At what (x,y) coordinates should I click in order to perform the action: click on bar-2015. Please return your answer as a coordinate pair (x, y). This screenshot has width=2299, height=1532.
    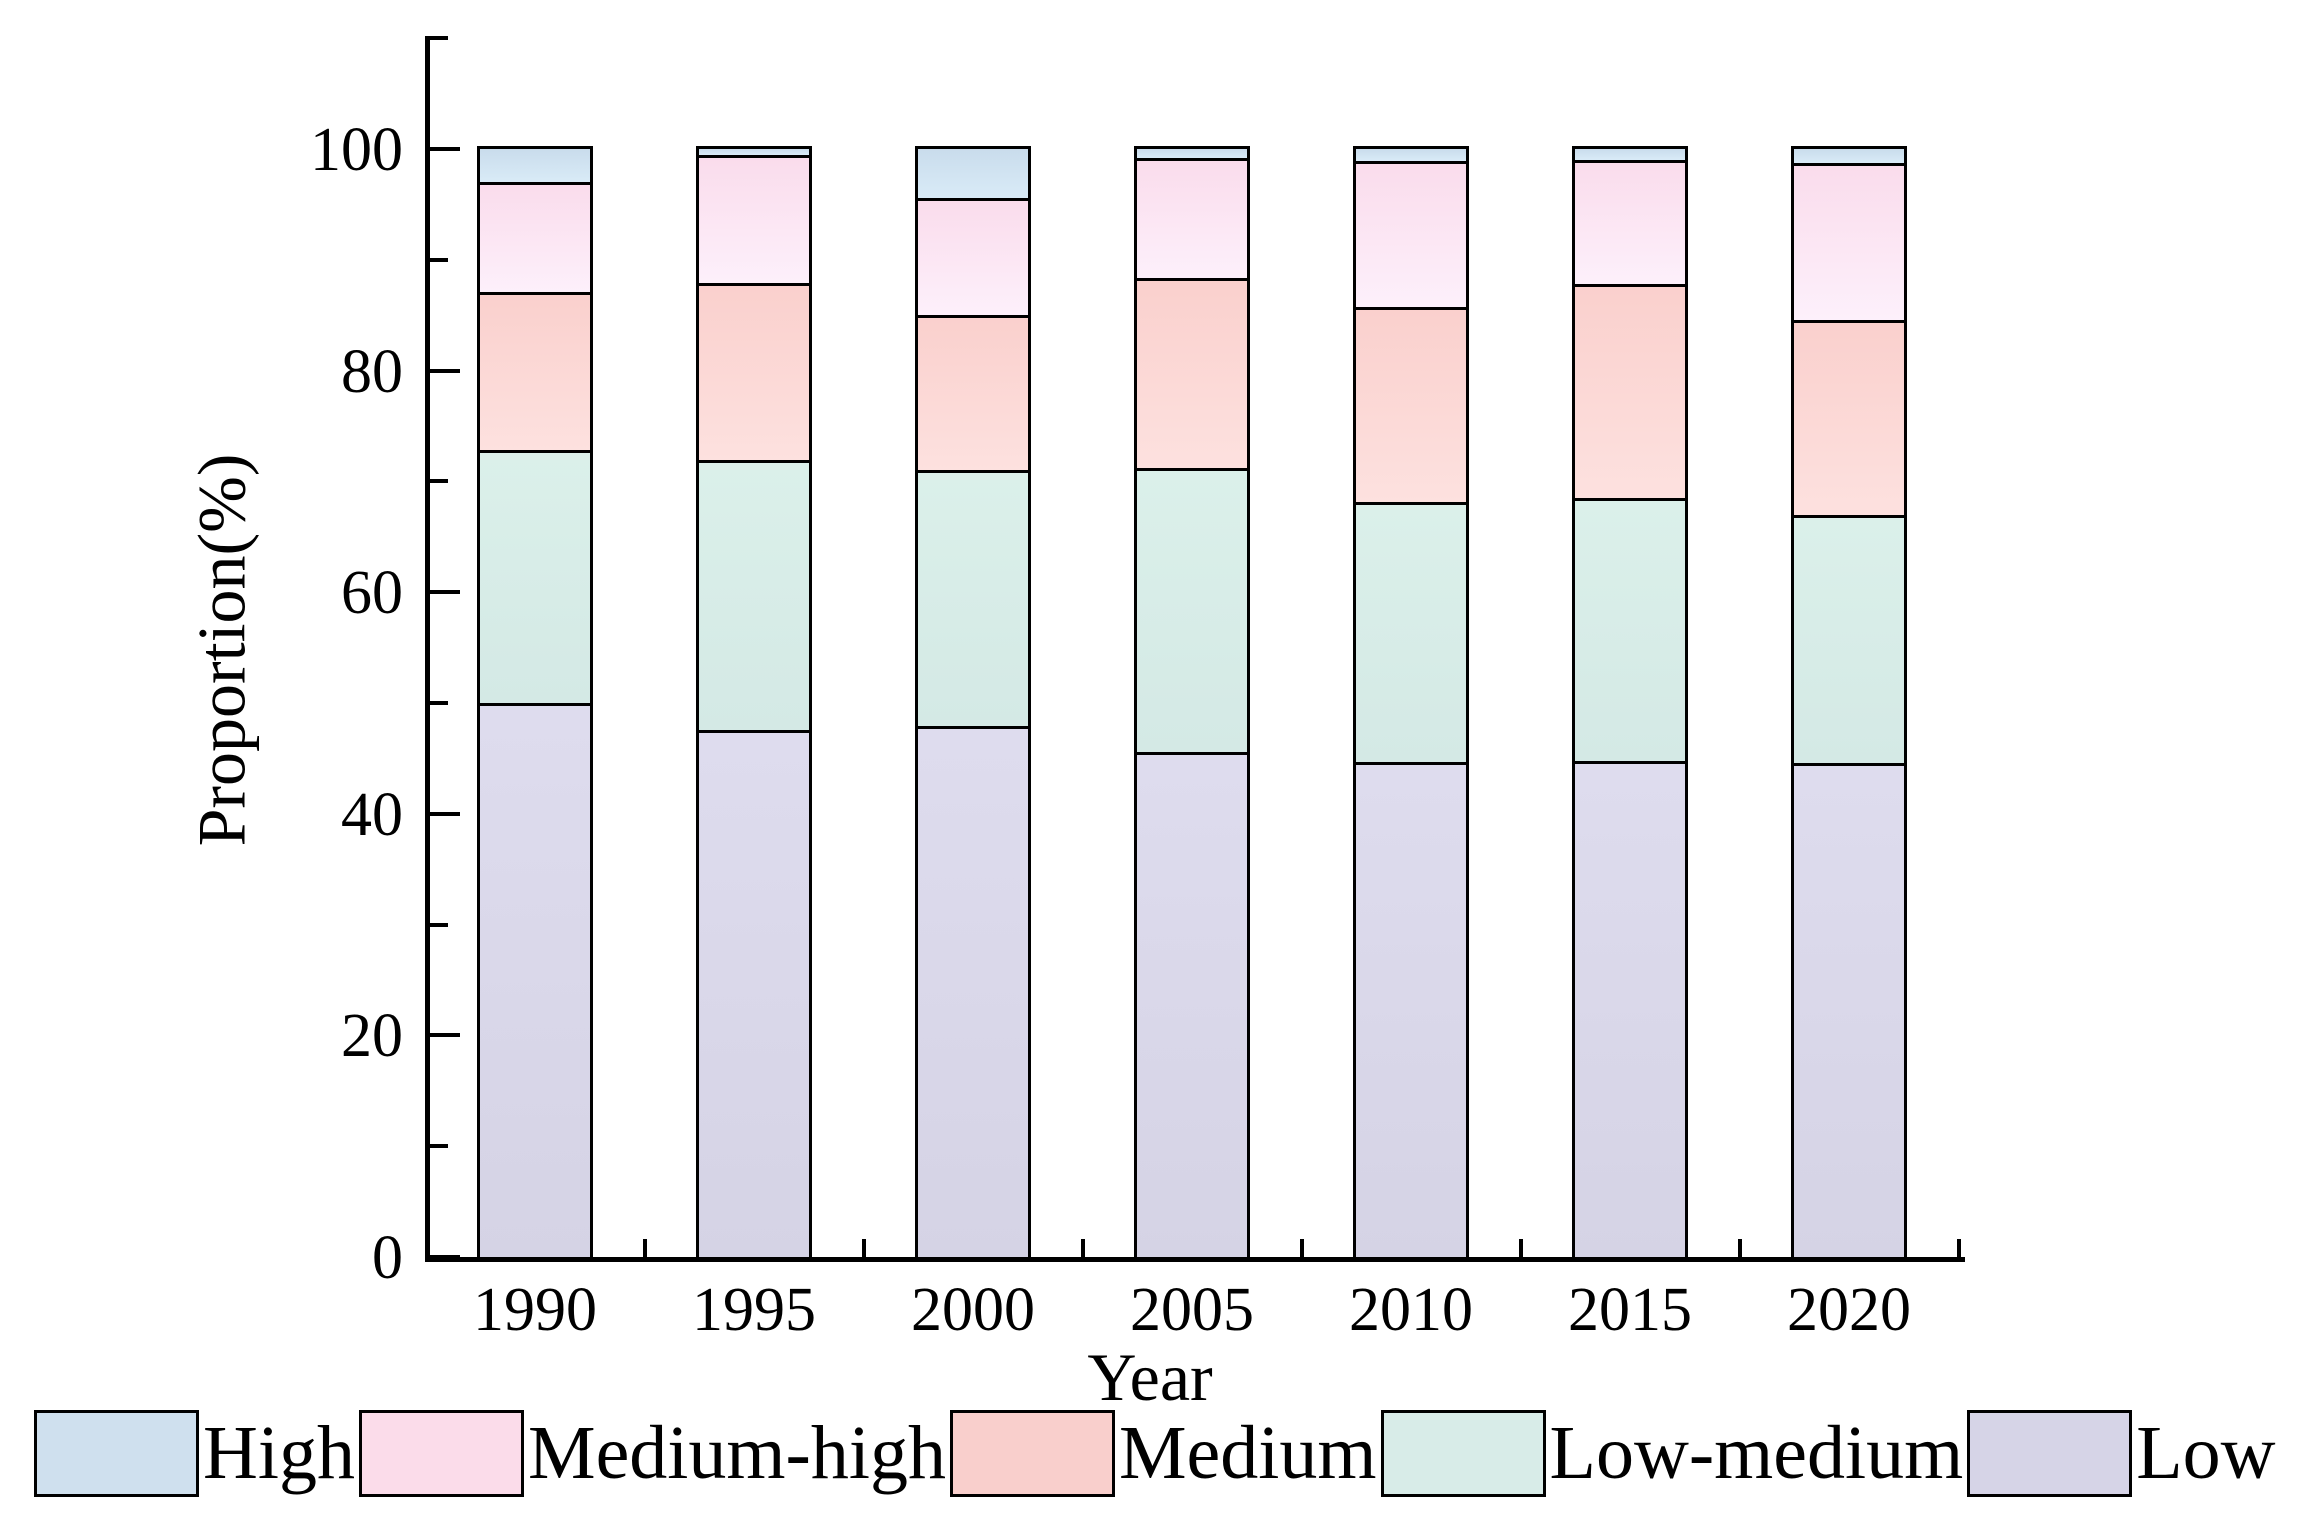
    Looking at the image, I should click on (1630, 703).